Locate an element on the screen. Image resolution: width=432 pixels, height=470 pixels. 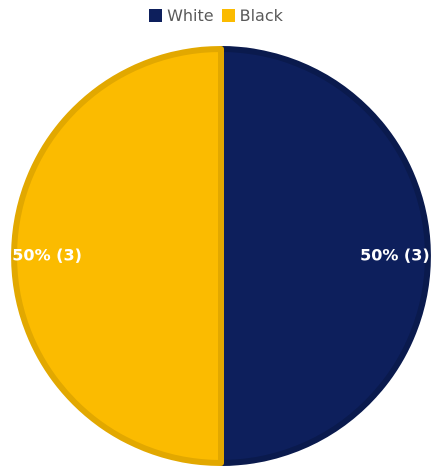
legend-item-black: Black is located at coordinates (252, 15).